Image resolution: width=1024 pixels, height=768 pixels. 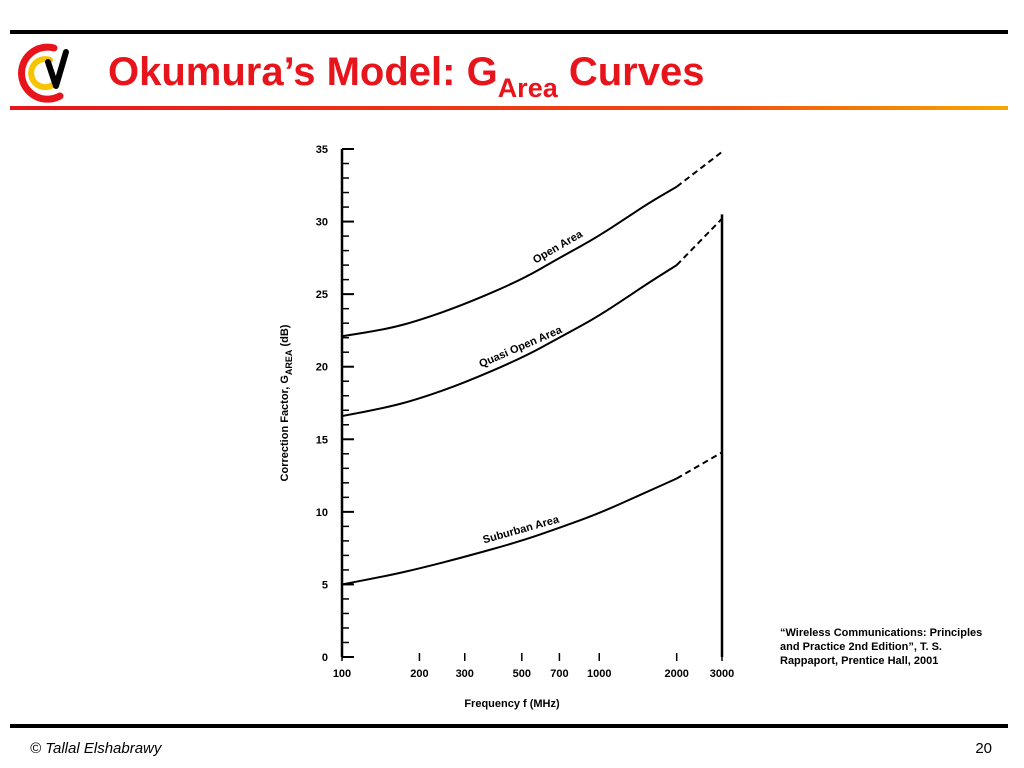 I want to click on y-axis-label-subscript: AREA, so click(x=289, y=362).